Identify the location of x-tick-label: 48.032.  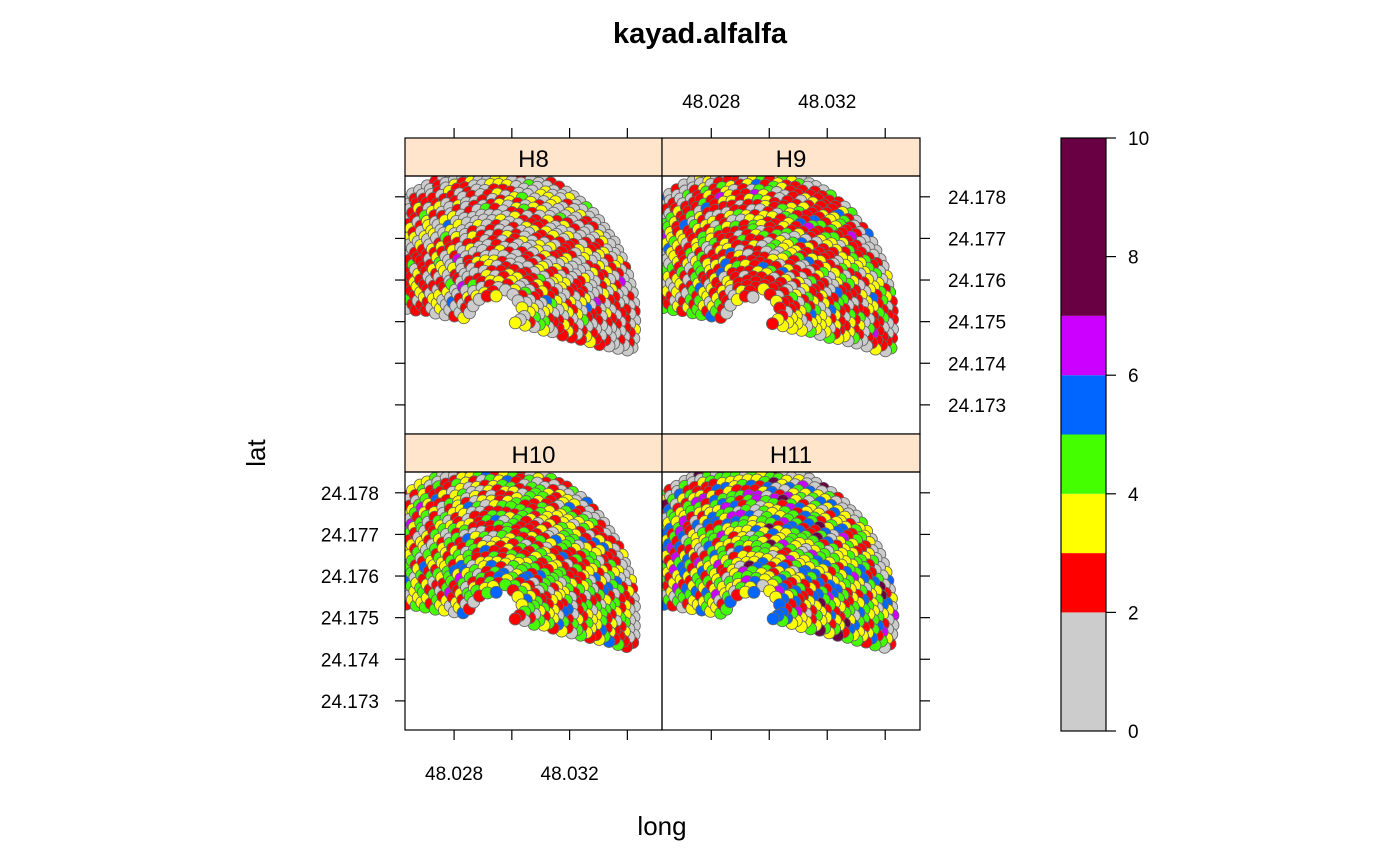
(827, 102).